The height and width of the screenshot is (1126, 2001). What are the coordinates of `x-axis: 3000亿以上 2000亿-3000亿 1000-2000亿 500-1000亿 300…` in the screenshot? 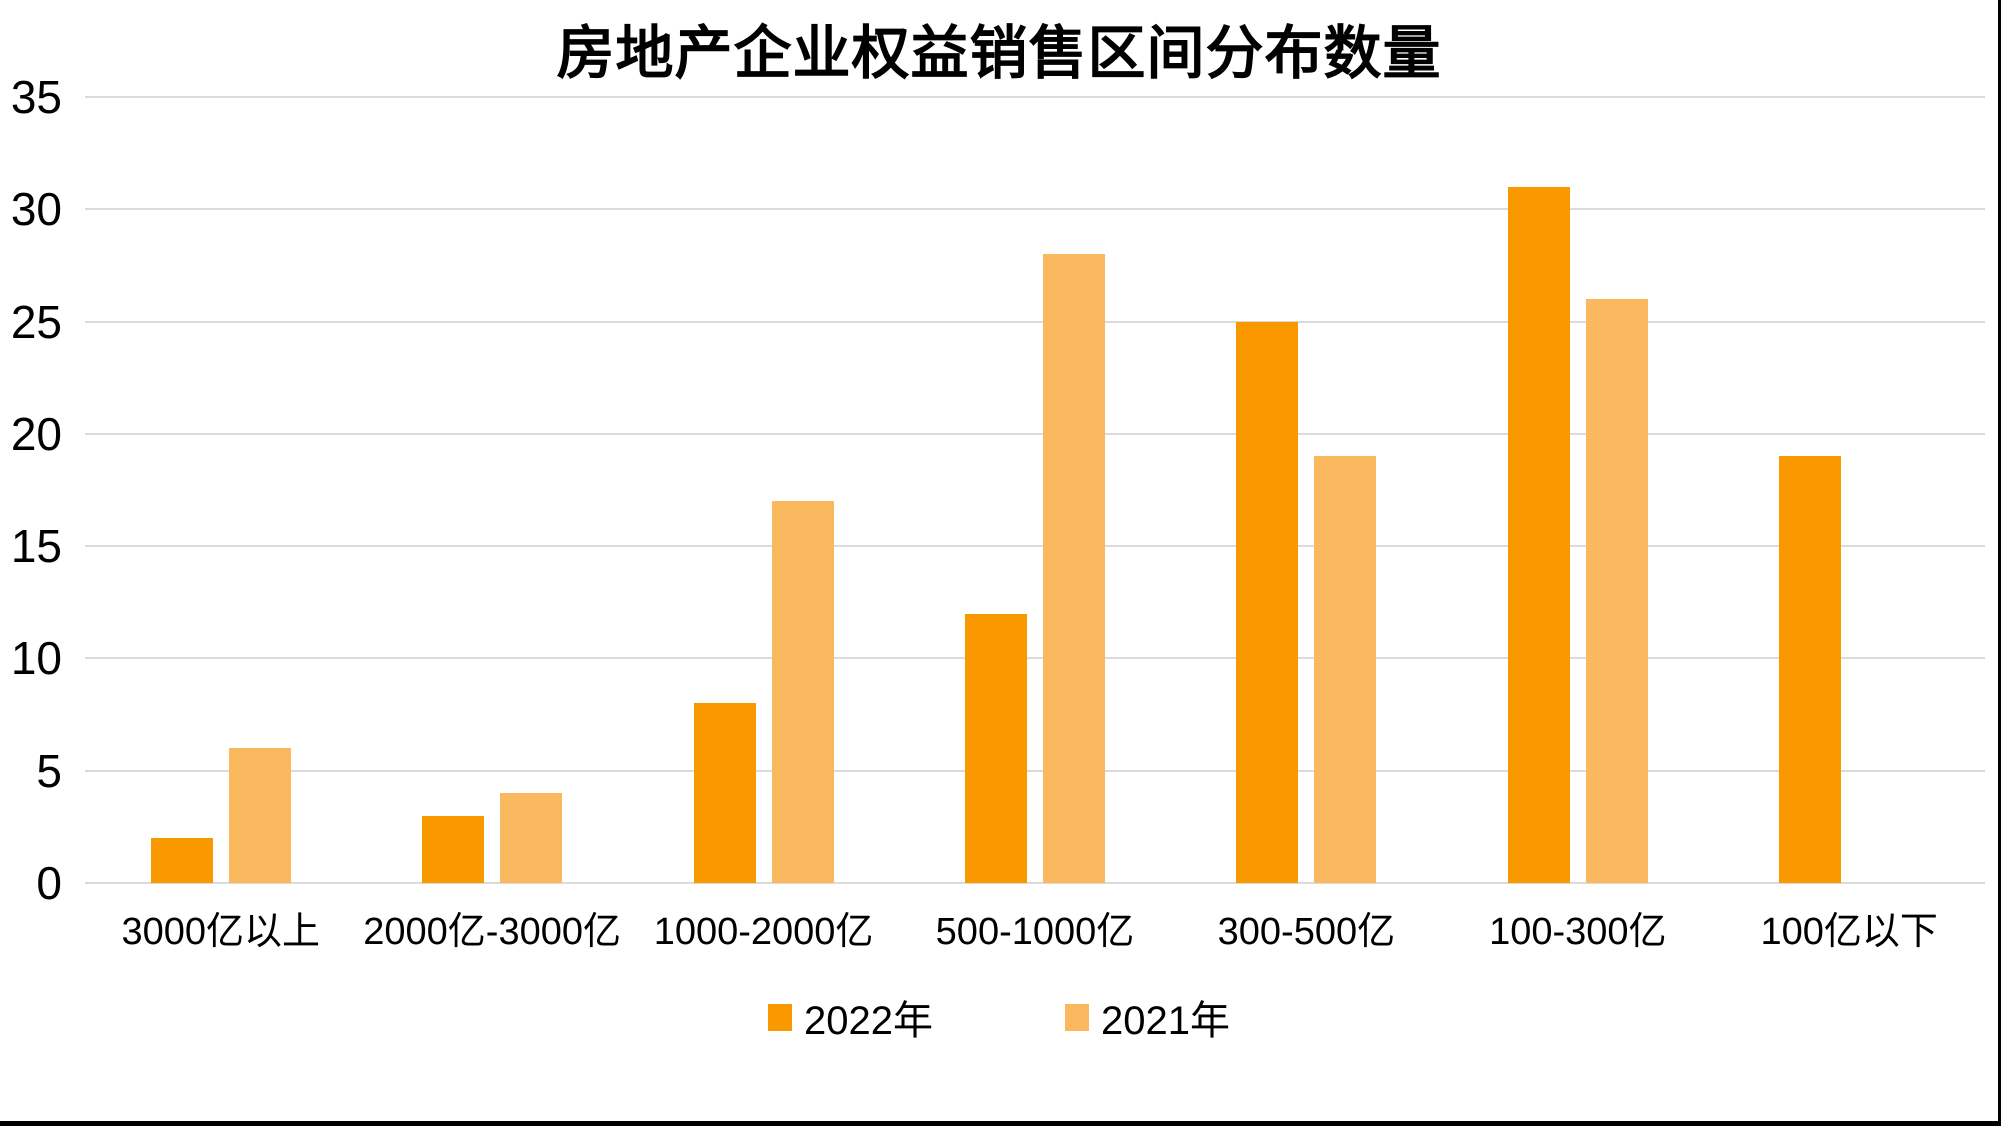 It's located at (1035, 927).